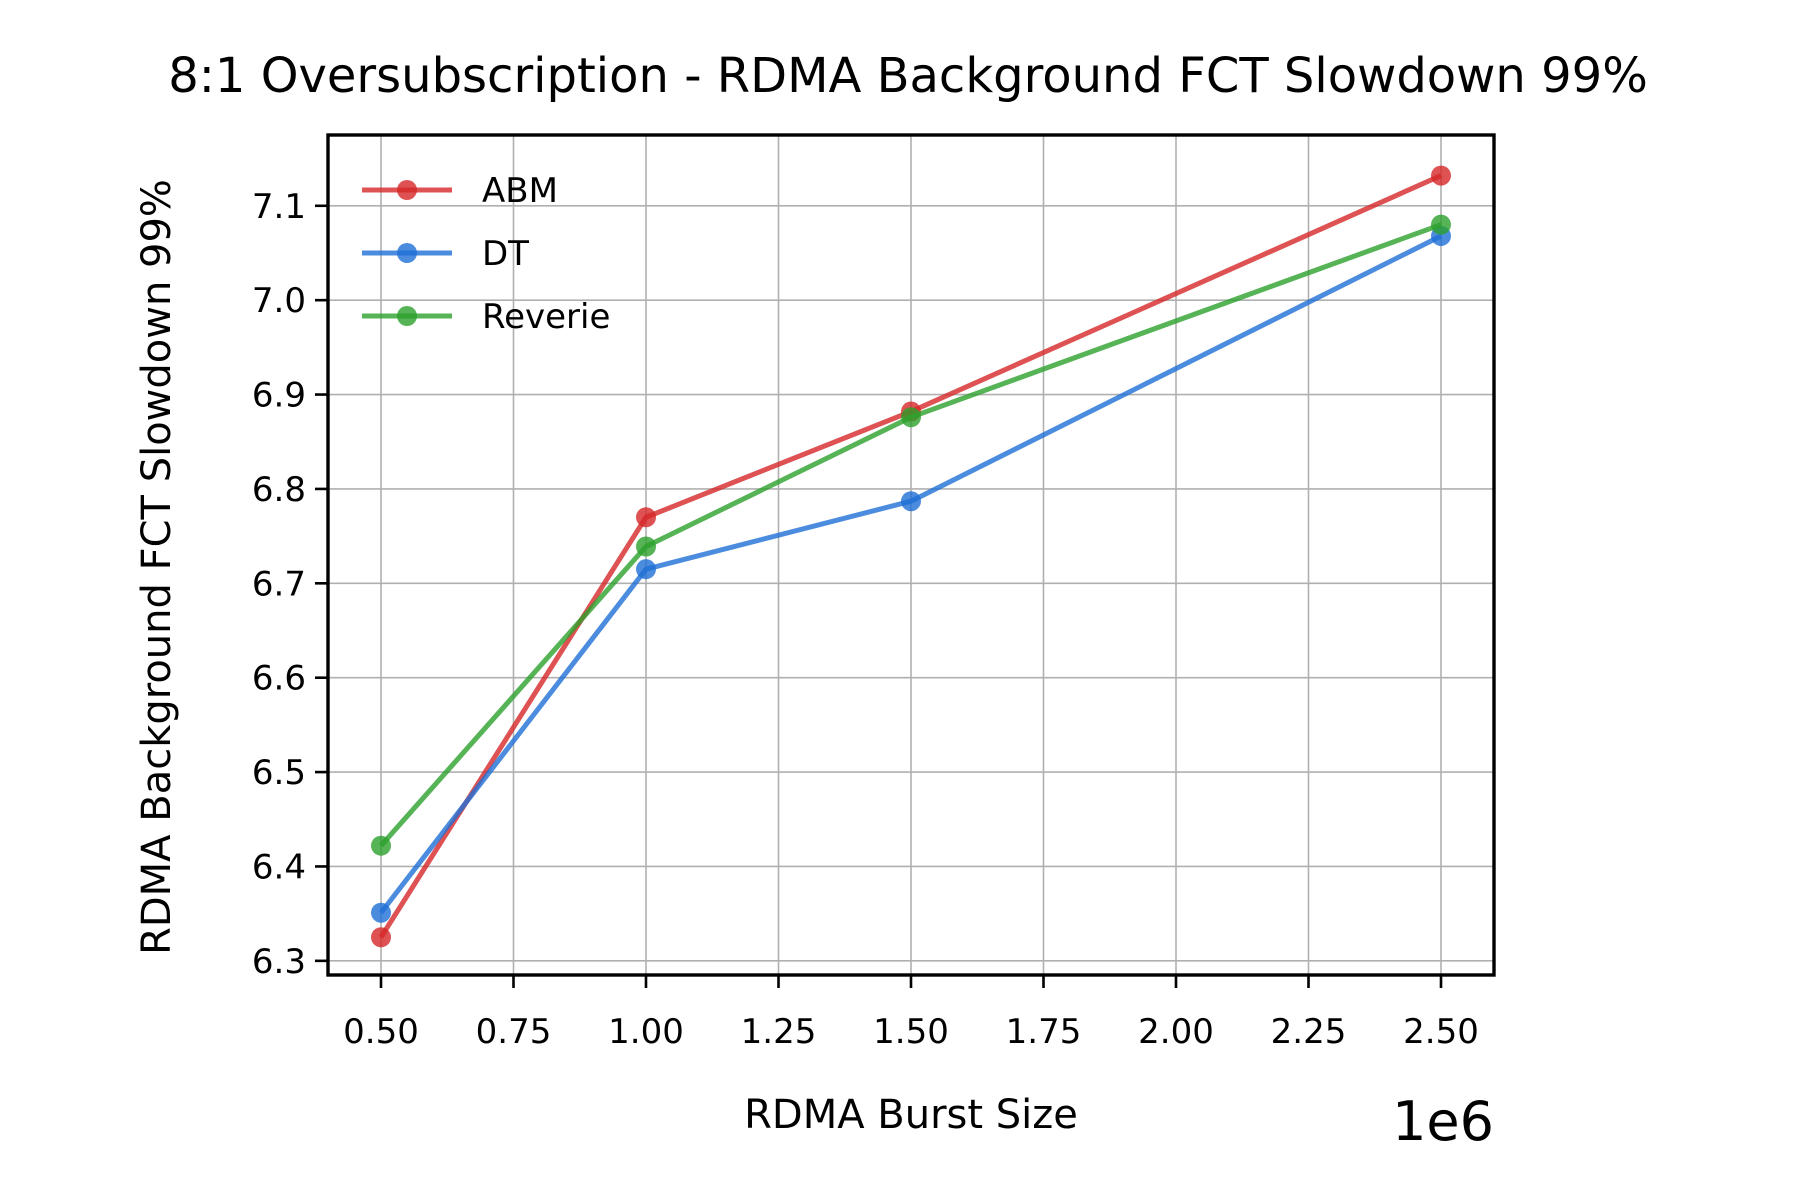 This screenshot has height=1197, width=1810. Describe the element at coordinates (1176, 1032) in the screenshot. I see `x-tick-label: 2.00` at that location.